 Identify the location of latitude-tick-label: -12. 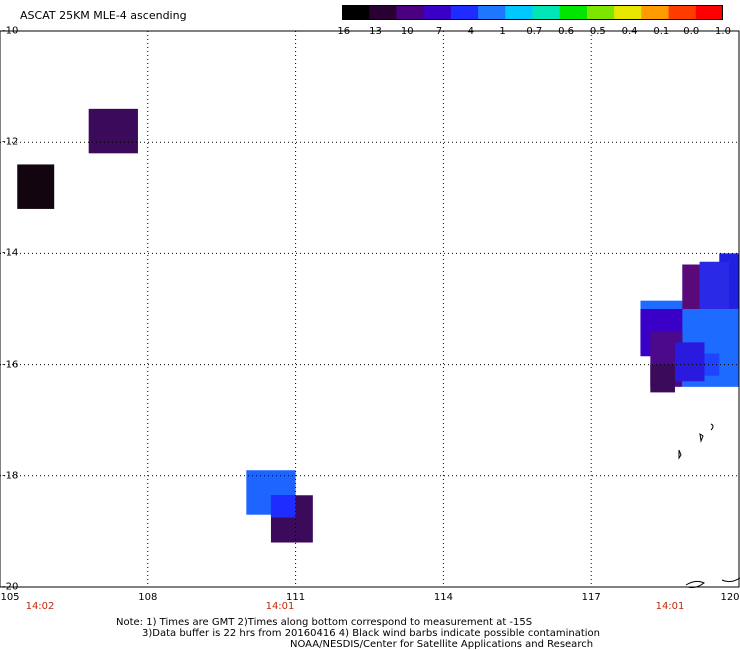
(10, 142).